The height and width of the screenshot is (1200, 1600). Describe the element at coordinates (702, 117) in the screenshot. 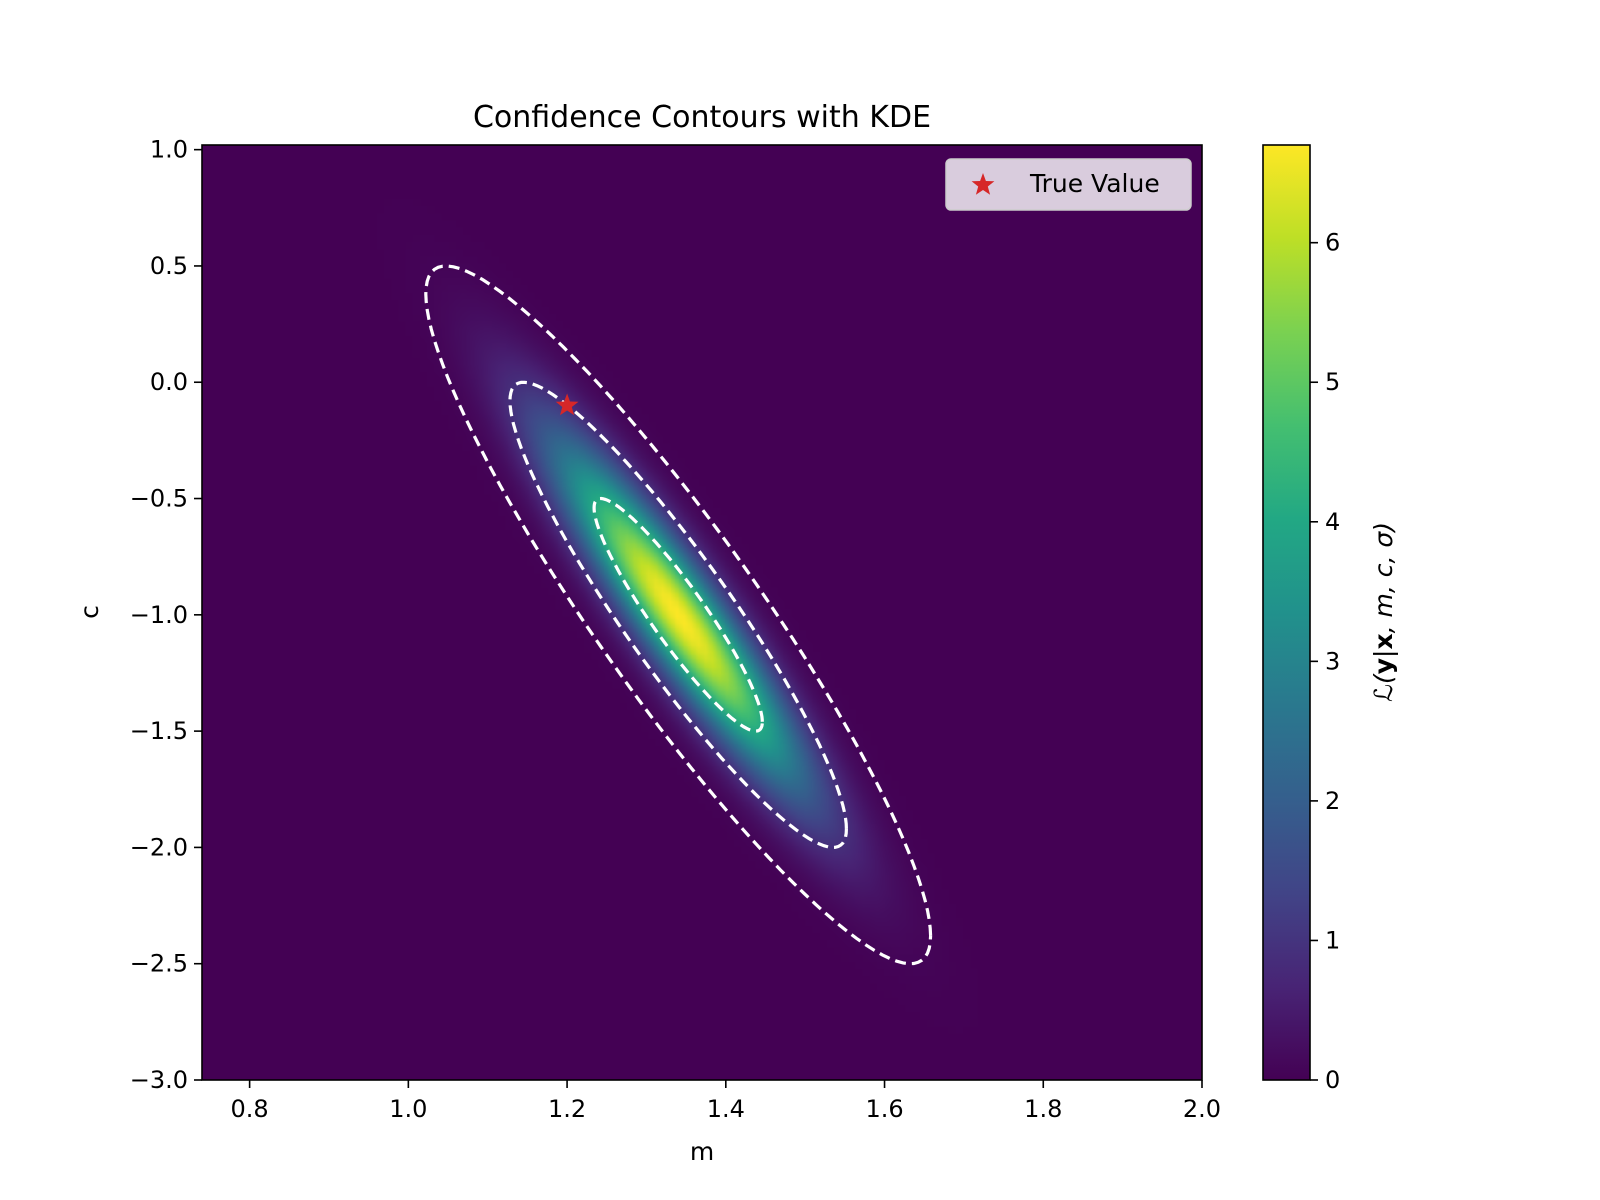

I see `chart-title: Confidence Contours with KDE` at that location.